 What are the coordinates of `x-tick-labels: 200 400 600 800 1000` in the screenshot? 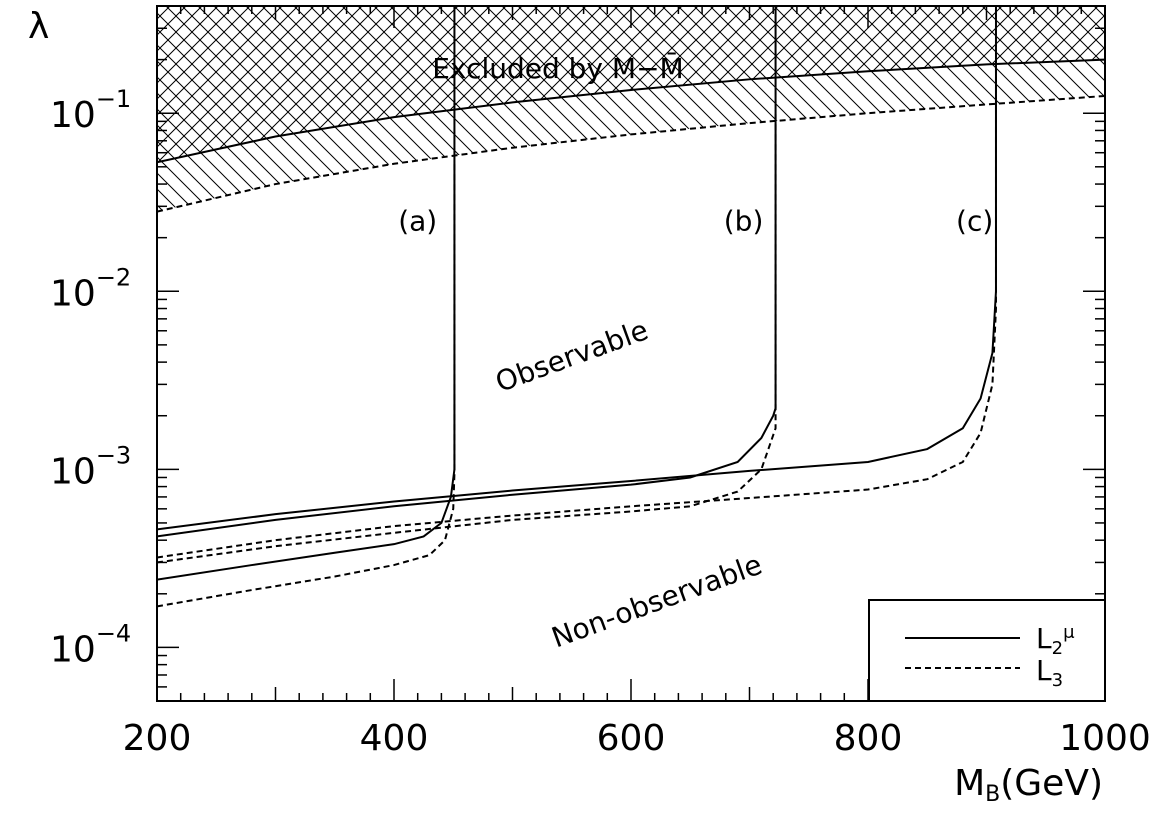 It's located at (637, 738).